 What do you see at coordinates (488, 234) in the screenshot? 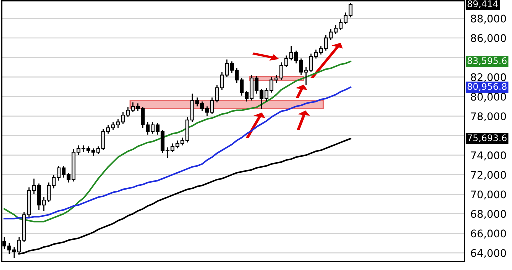
I see `y-tick-label: 66,000` at bounding box center [488, 234].